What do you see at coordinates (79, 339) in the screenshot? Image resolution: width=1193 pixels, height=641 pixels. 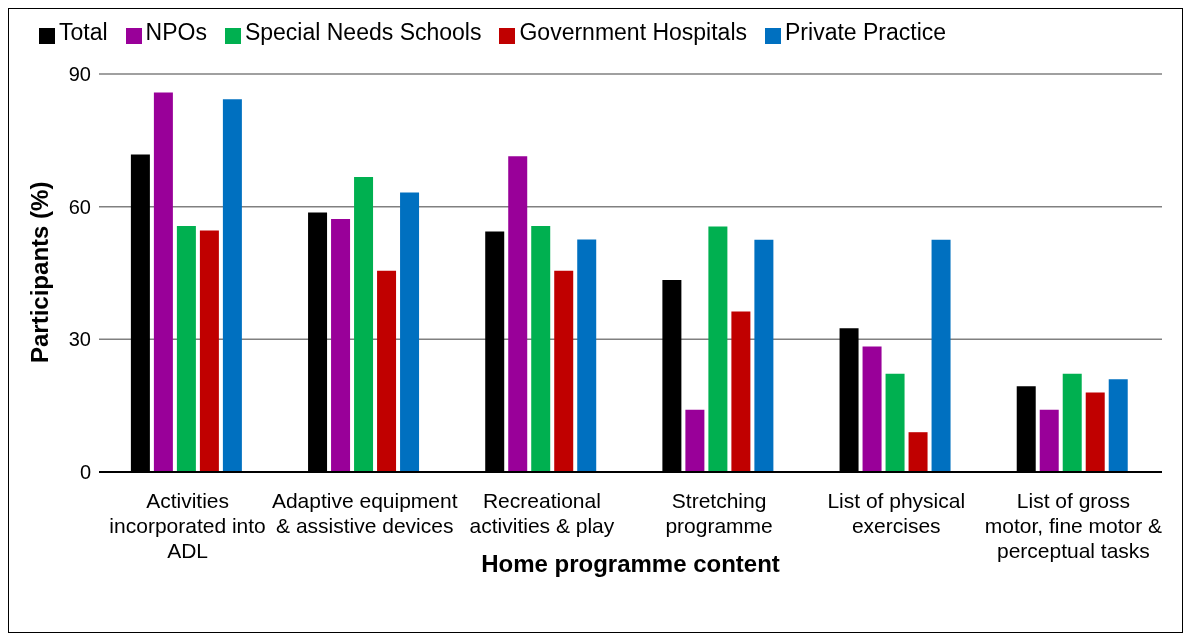 I see `y-tick-label: 30` at bounding box center [79, 339].